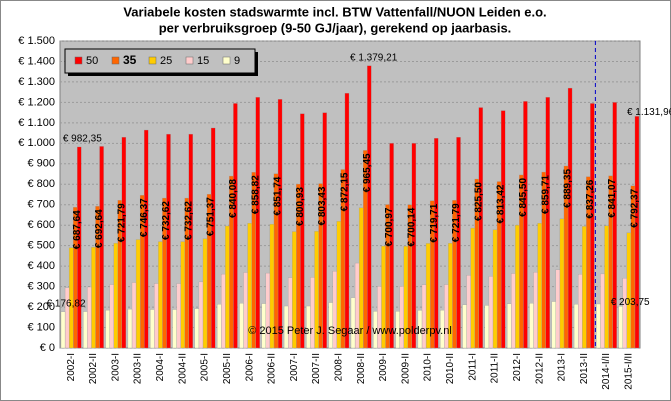  Describe the element at coordinates (41, 225) in the screenshot. I see `y-tick-label: € 600` at that location.